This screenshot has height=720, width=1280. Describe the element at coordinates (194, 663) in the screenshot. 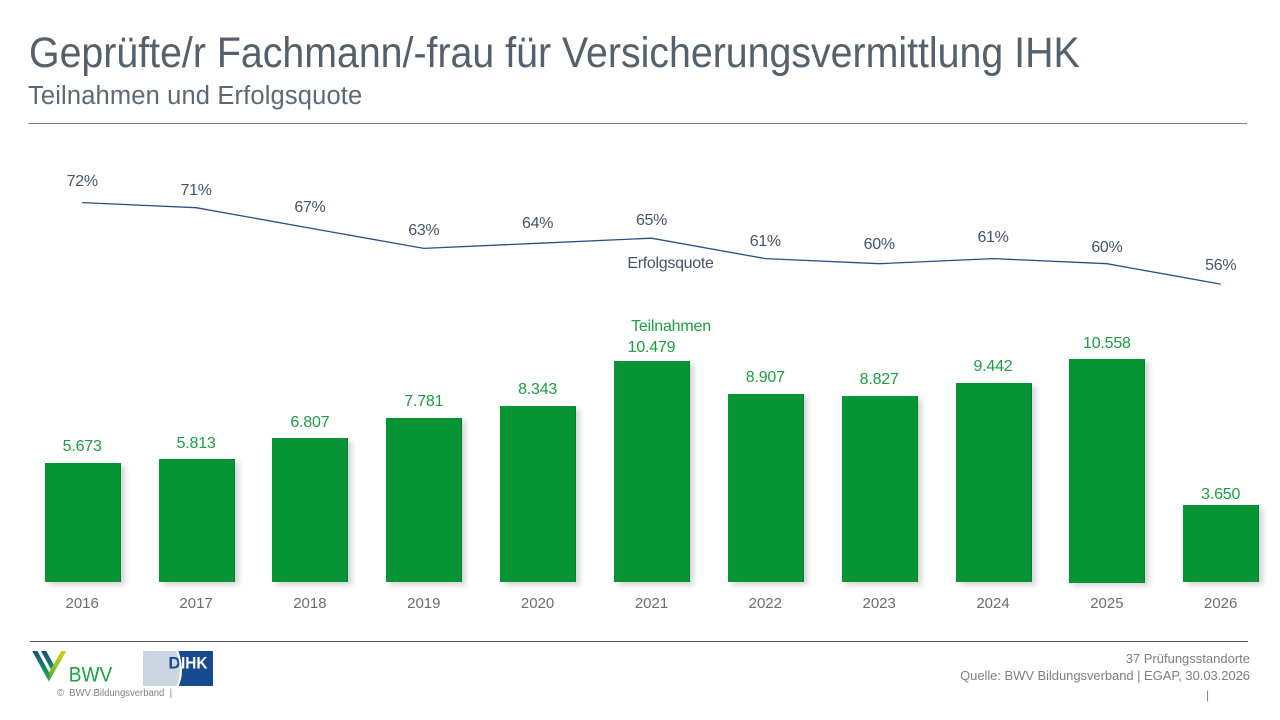

I see `svg-text: IHK` at that location.